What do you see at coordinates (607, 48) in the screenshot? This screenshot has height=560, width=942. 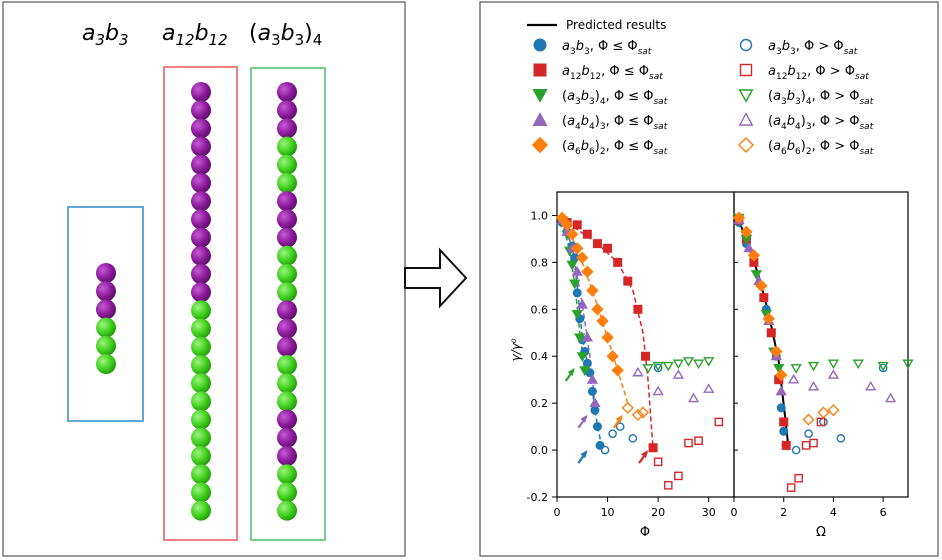 I see `legend-label: a3b3, Φ ≤ Φsat` at bounding box center [607, 48].